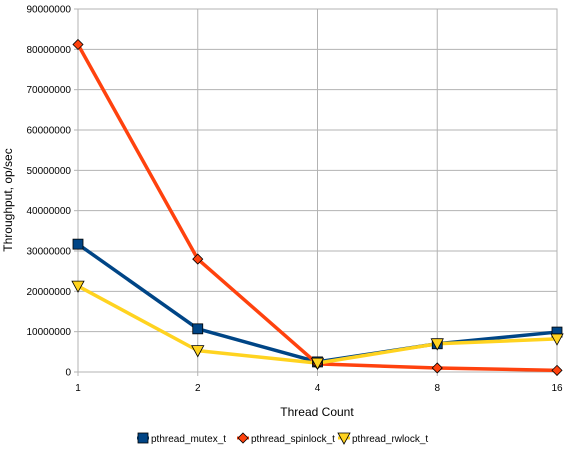  I want to click on y-tick-label: 80000000, so click(49, 50).